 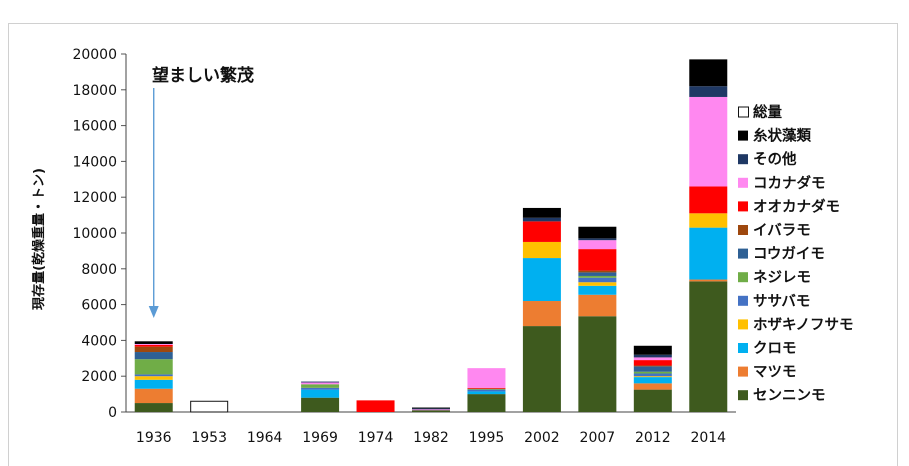 What do you see at coordinates (775, 159) in the screenshot?
I see `legend-label: その他` at bounding box center [775, 159].